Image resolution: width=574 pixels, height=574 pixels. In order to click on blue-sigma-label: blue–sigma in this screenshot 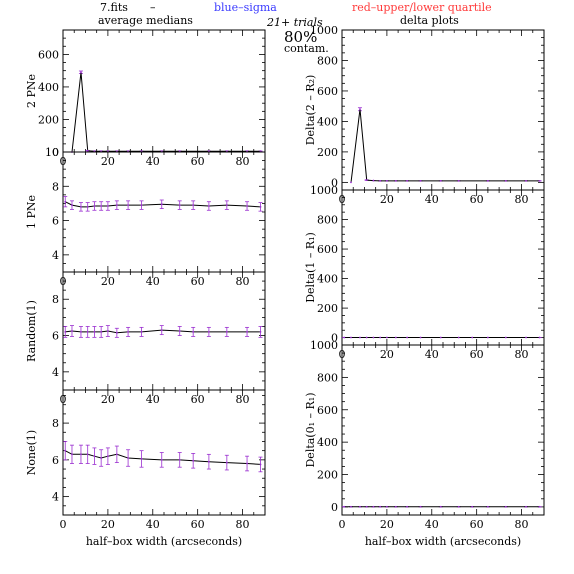, I will do `click(245, 7)`.